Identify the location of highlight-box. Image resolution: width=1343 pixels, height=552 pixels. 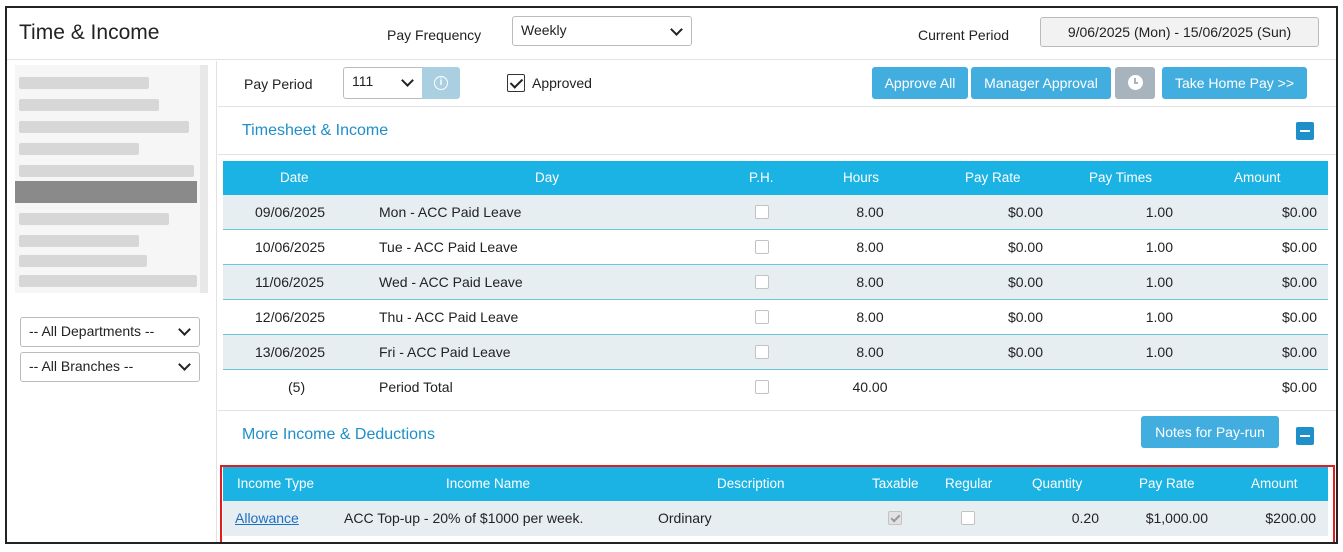
(777, 503).